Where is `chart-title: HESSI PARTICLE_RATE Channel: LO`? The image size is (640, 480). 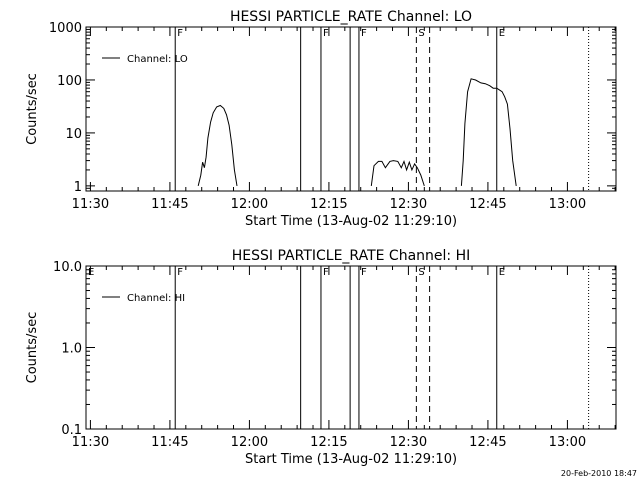 chart-title: HESSI PARTICLE_RATE Channel: LO is located at coordinates (351, 17).